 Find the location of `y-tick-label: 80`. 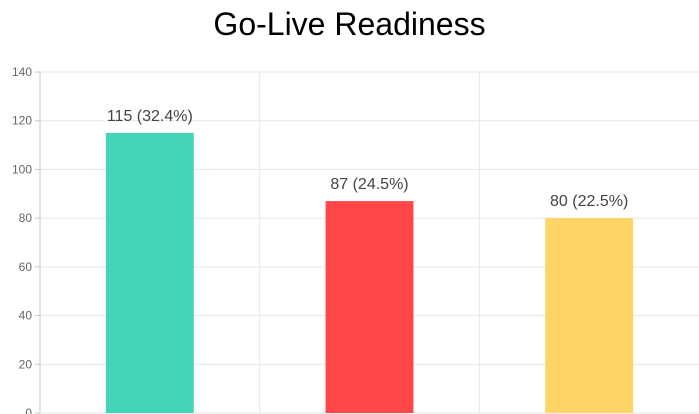

y-tick-label: 80 is located at coordinates (26, 218).